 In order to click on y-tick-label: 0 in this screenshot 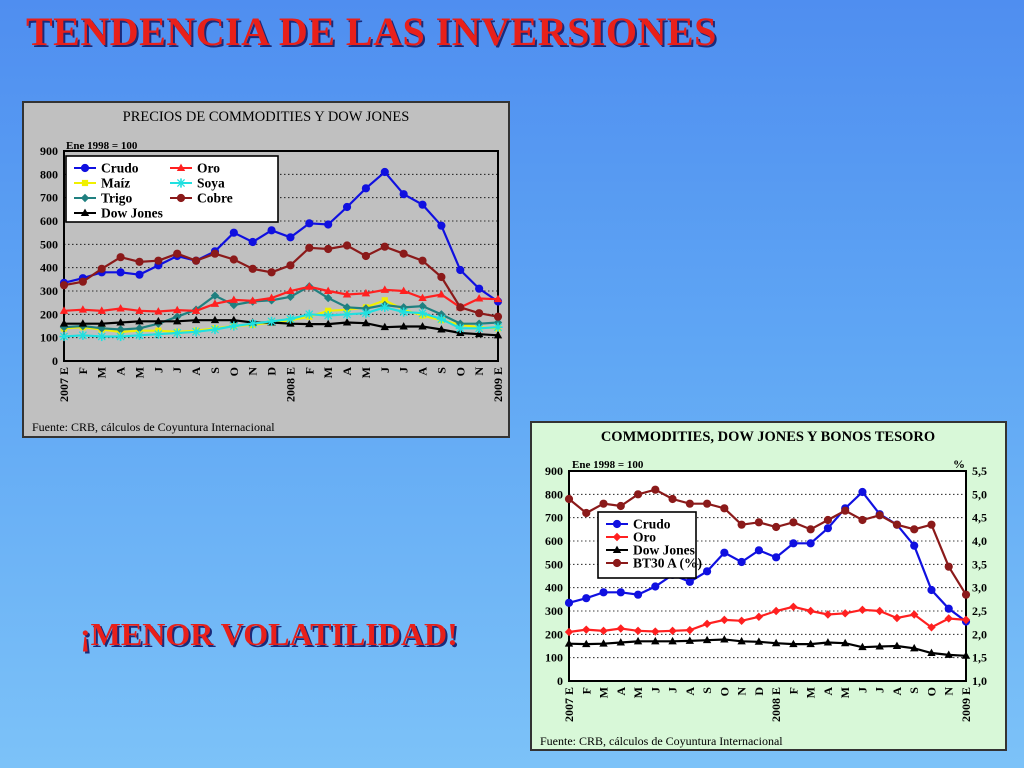, I will do `click(560, 681)`.